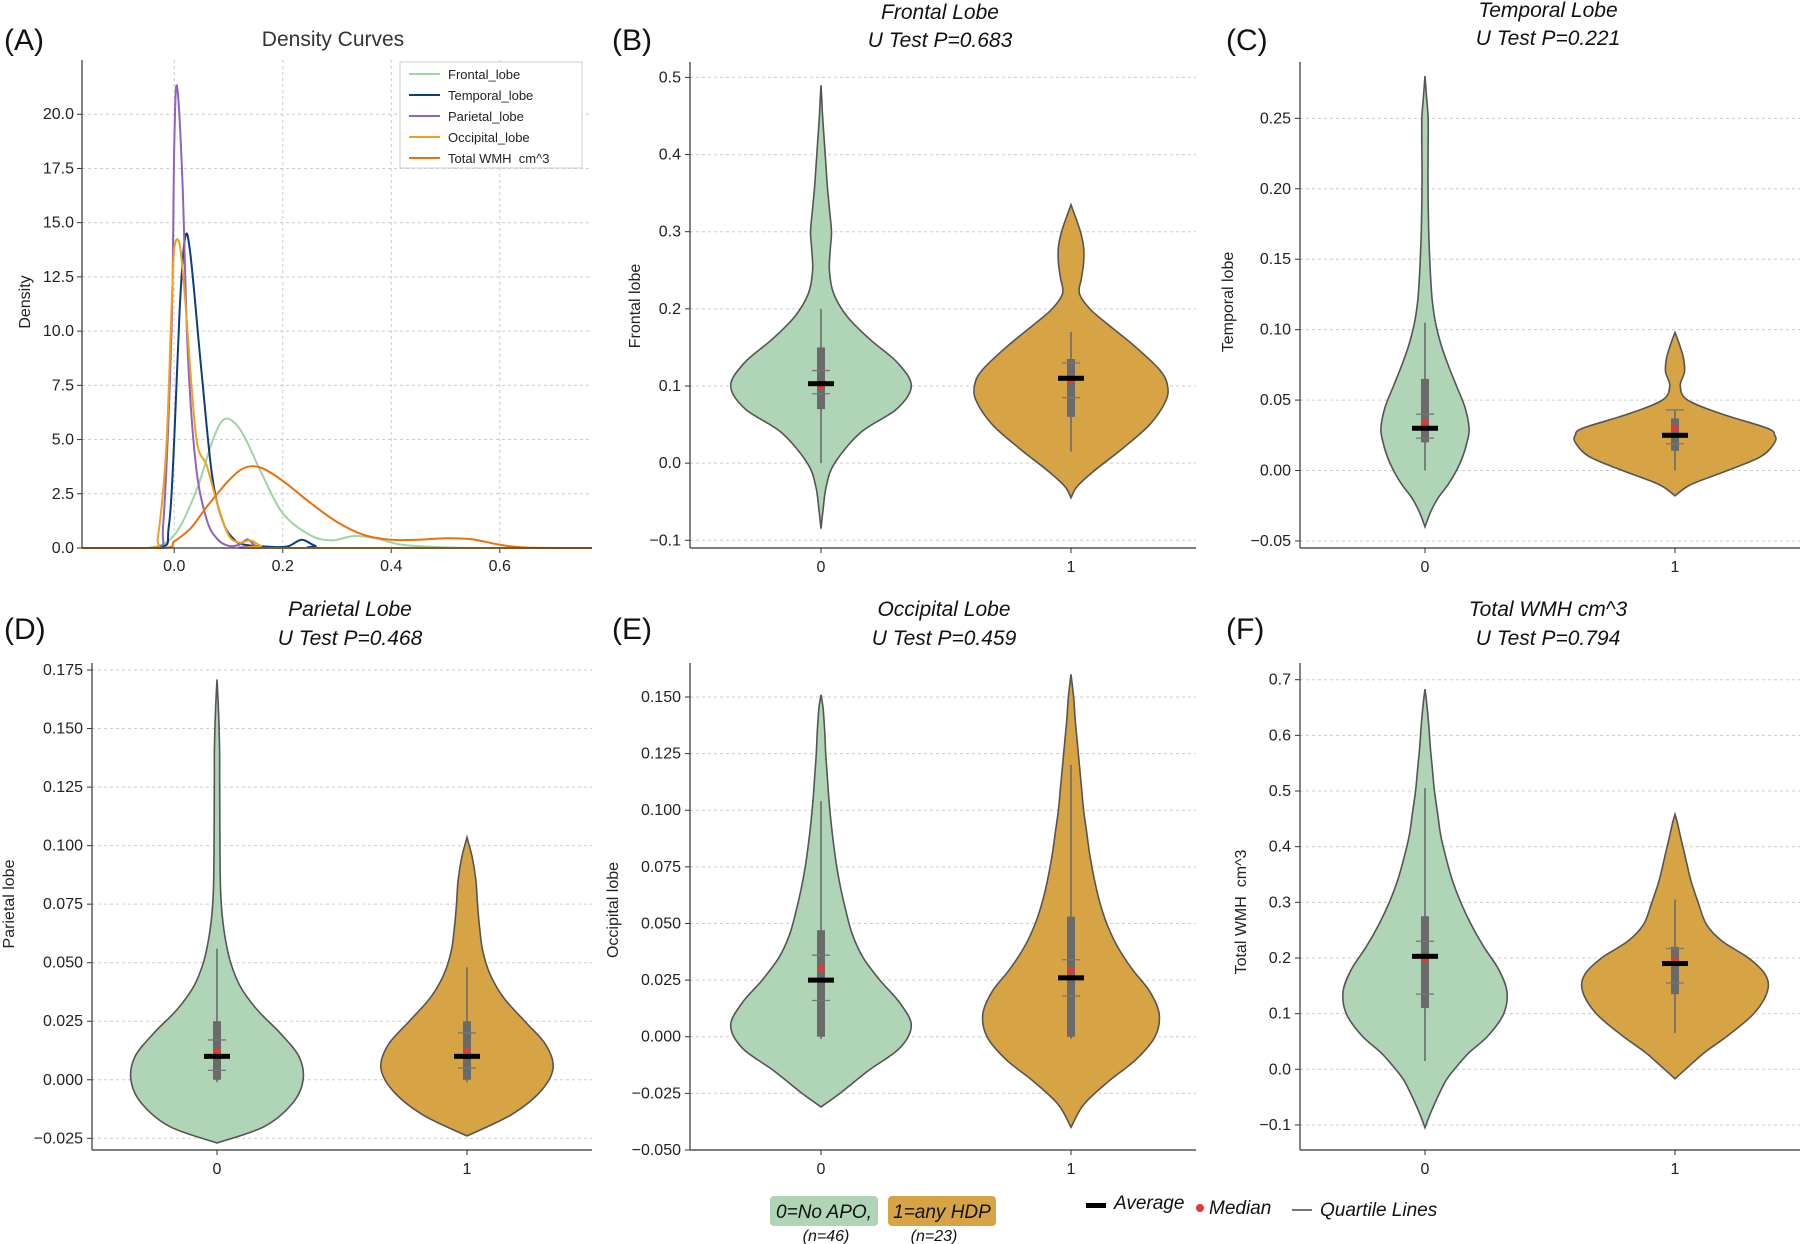 The height and width of the screenshot is (1244, 1800). I want to click on legend-entry-frontal: Frontal_lobe, so click(464, 74).